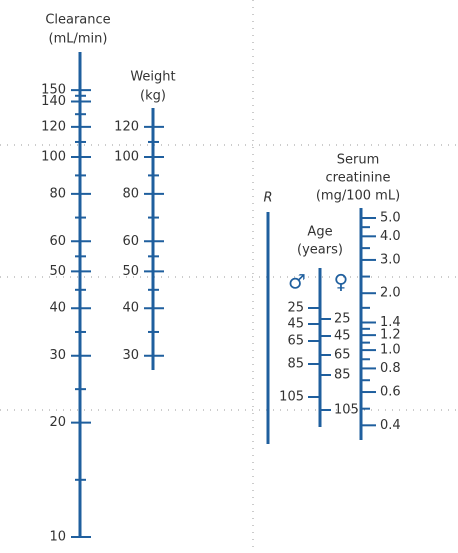 Image resolution: width=458 pixels, height=553 pixels. Describe the element at coordinates (358, 178) in the screenshot. I see `scale-title: creatinine` at that location.